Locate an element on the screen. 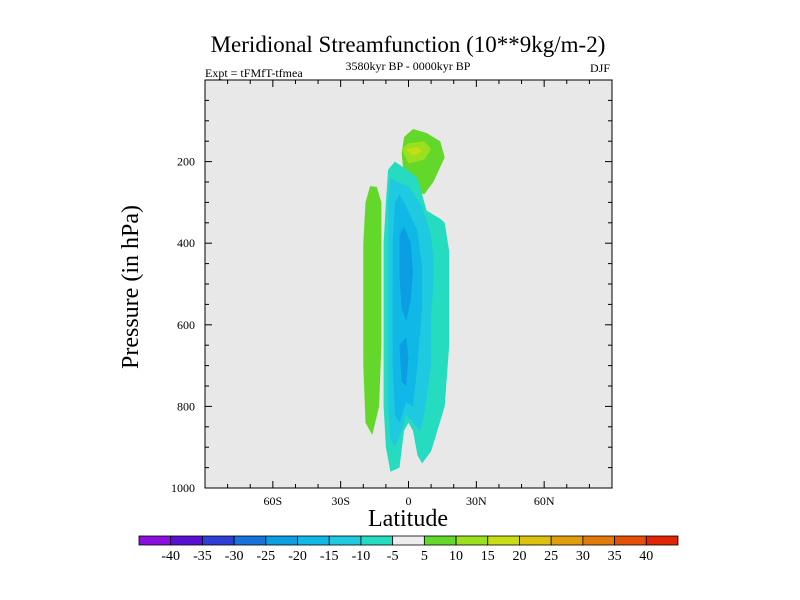 This screenshot has height=600, width=800. colorbar-label: -40 is located at coordinates (170, 556).